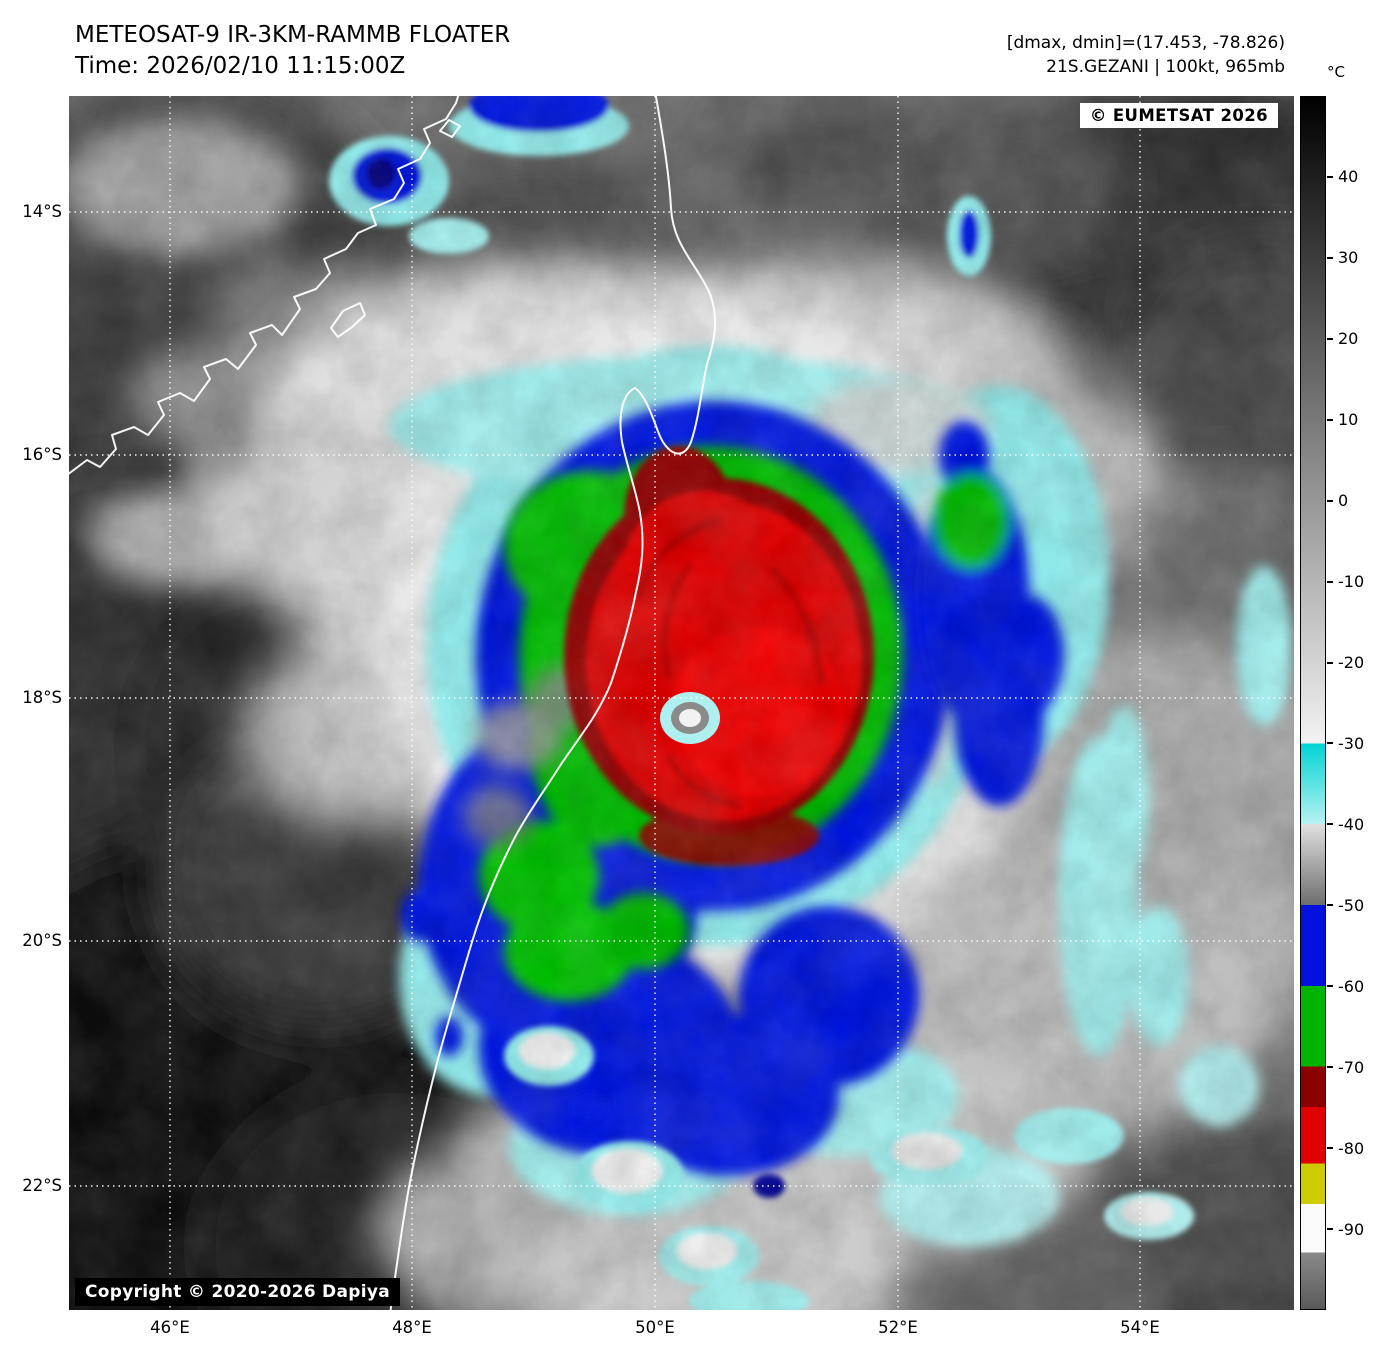 This screenshot has width=1388, height=1359. Describe the element at coordinates (655, 1327) in the screenshot. I see `lon-label: 50°E` at that location.